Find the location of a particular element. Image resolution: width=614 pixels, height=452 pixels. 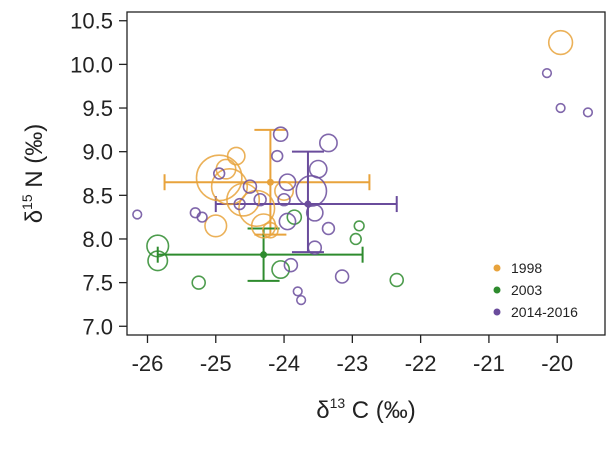

y-axis-title-rest: N (‰) is located at coordinates (34, 159).